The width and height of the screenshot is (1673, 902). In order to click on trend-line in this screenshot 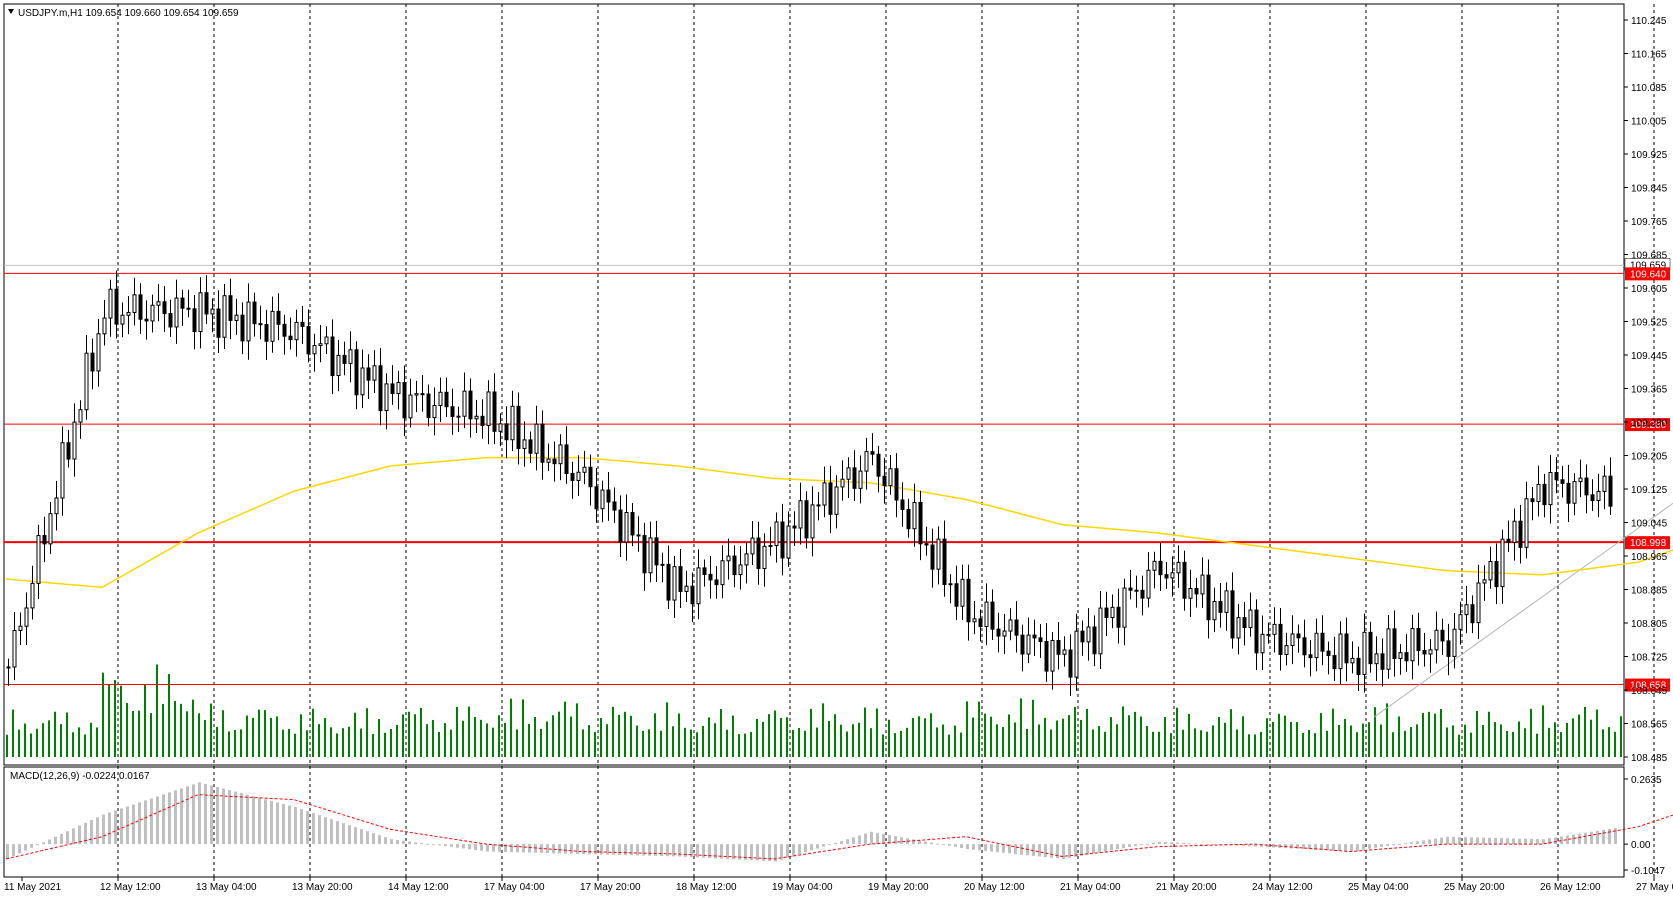, I will do `click(1523, 462)`.